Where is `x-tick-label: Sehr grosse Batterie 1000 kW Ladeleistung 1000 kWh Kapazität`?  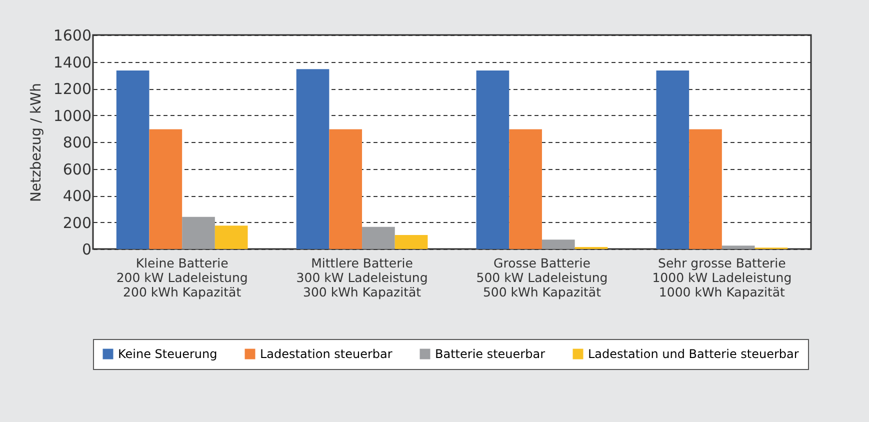
x-tick-label: Sehr grosse Batterie 1000 kW Ladeleistung 1000 kWh Kapazität is located at coordinates (722, 278).